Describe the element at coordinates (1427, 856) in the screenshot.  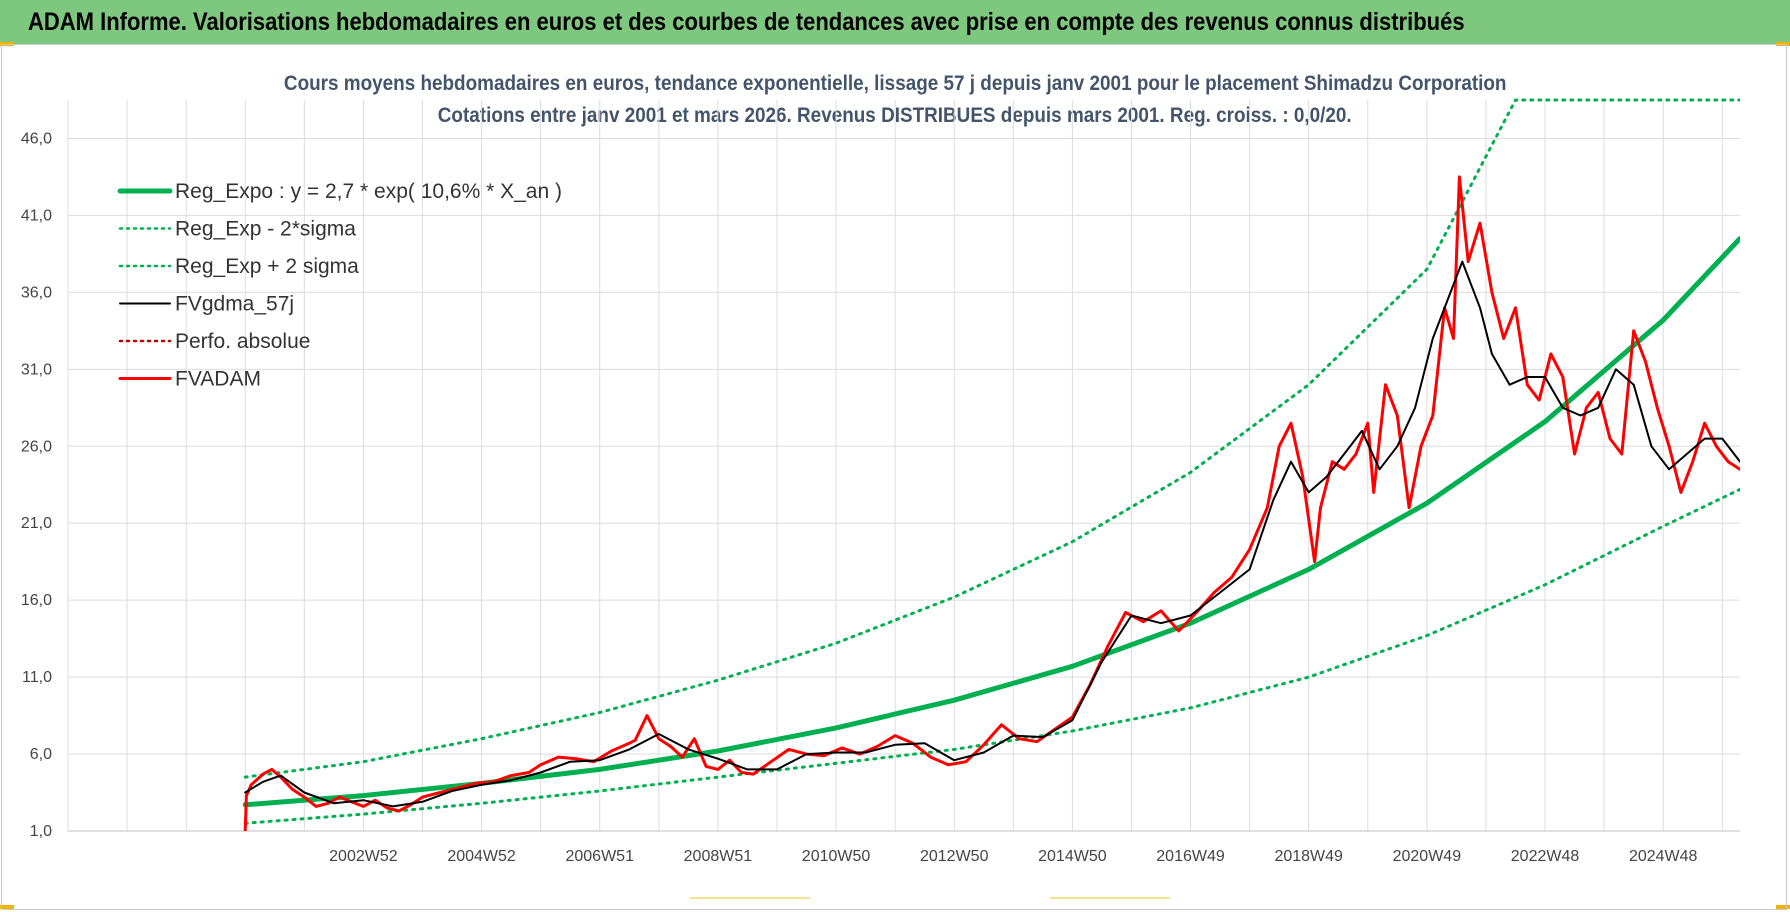
I see `x-tick-label: 2020W49` at that location.